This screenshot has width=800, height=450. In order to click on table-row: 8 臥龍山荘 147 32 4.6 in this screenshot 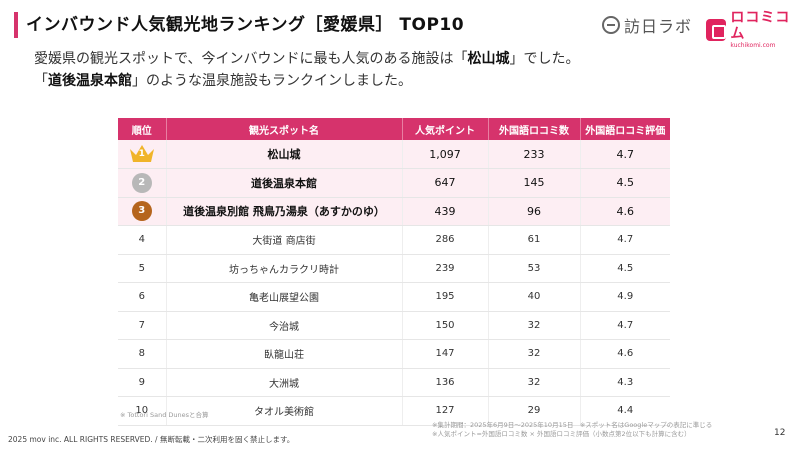, I will do `click(394, 354)`.